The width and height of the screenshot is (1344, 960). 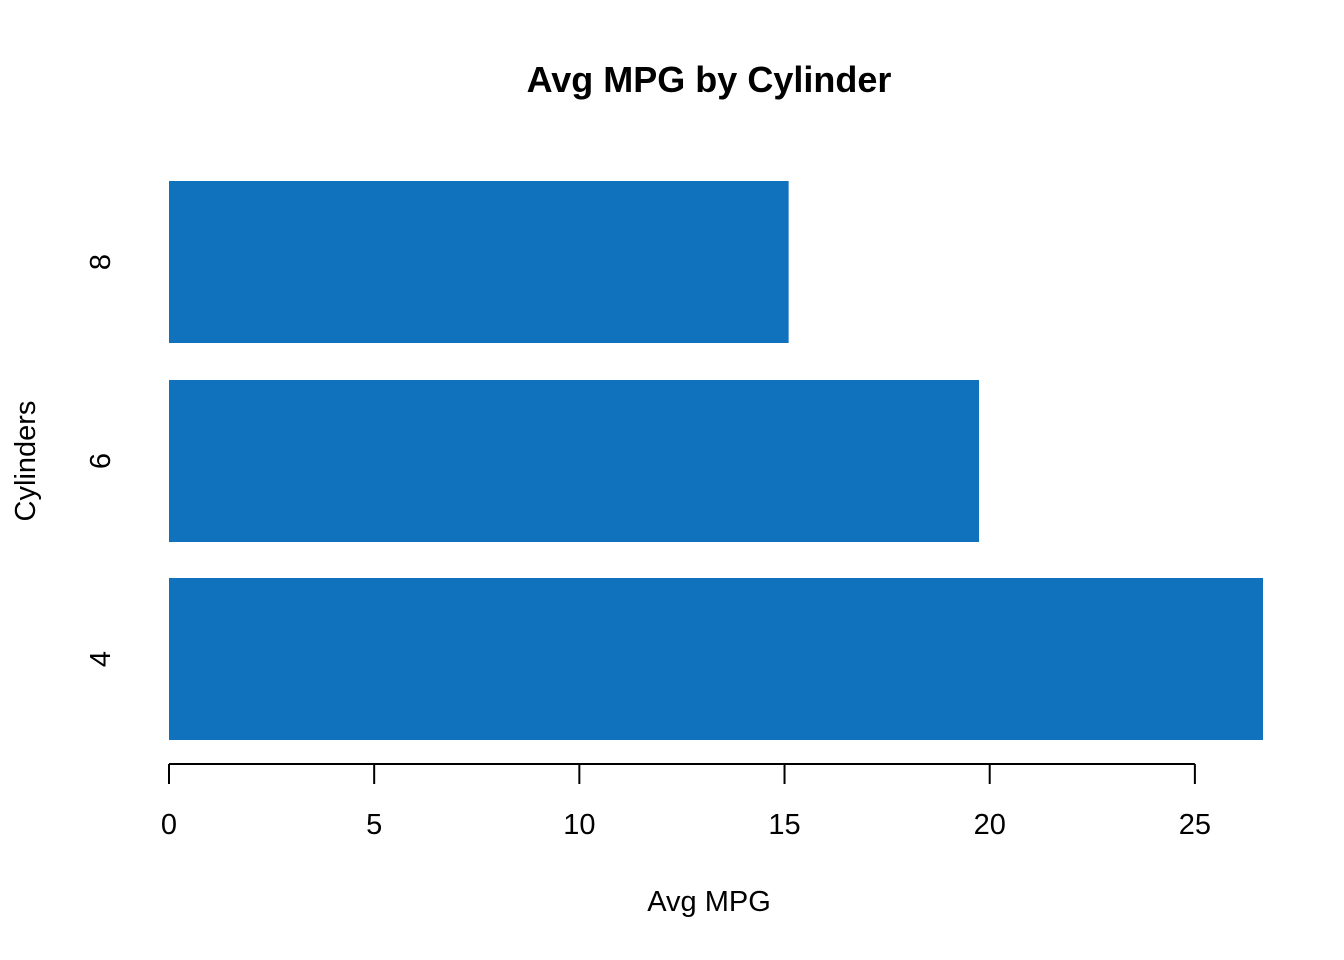 I want to click on y-tick-label: 8, so click(x=101, y=262).